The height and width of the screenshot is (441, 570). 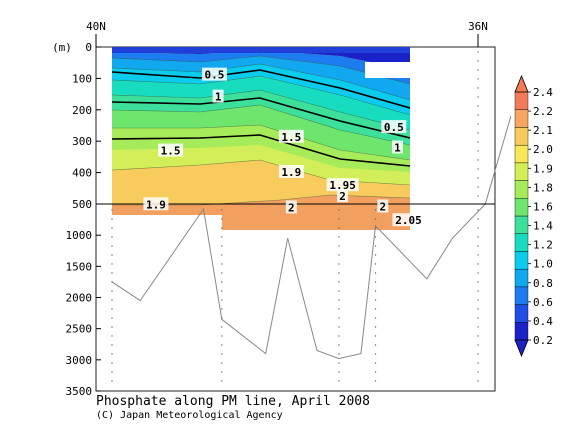 I want to click on colorbar-label: 2.2, so click(x=543, y=111).